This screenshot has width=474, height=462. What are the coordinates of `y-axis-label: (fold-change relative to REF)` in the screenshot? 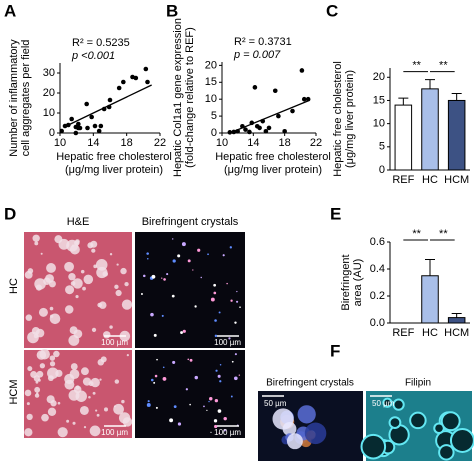 It's located at (190, 97).